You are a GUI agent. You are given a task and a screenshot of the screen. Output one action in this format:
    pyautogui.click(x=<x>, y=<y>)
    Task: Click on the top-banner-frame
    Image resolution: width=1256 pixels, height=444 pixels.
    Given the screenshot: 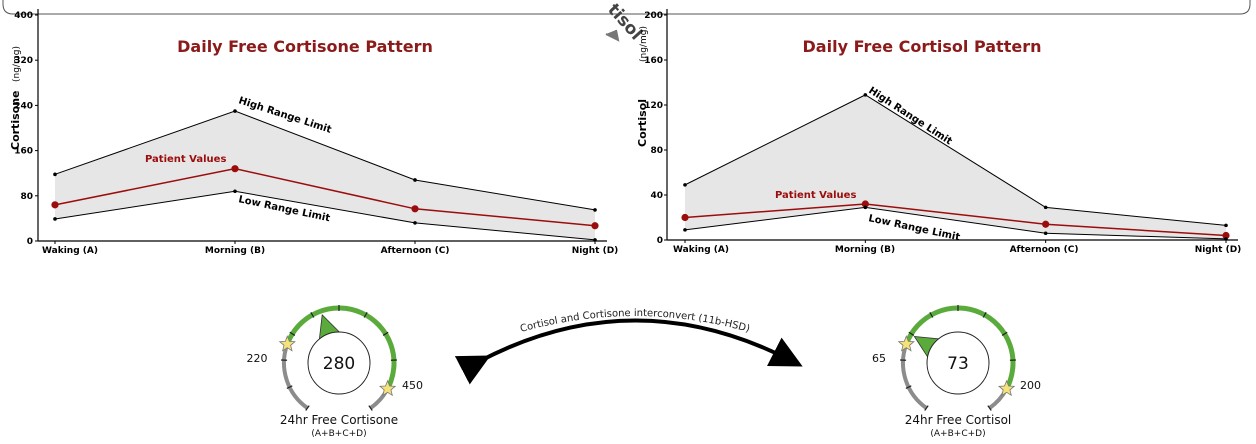 What is the action you would take?
    pyautogui.click(x=626, y=7)
    